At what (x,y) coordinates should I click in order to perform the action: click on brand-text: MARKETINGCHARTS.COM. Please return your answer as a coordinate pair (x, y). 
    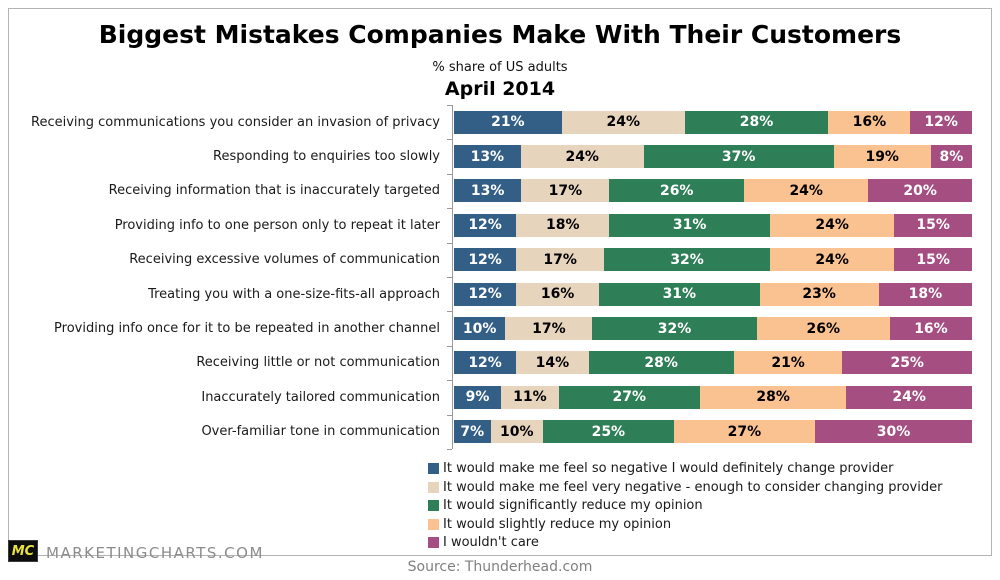
    Looking at the image, I should click on (155, 553).